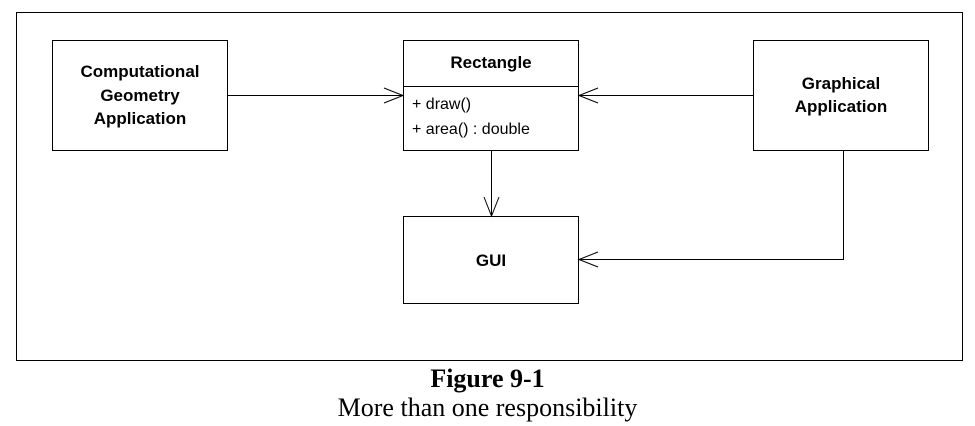 The width and height of the screenshot is (975, 426). I want to click on figure-caption-title: Figure 9-1, so click(487, 378).